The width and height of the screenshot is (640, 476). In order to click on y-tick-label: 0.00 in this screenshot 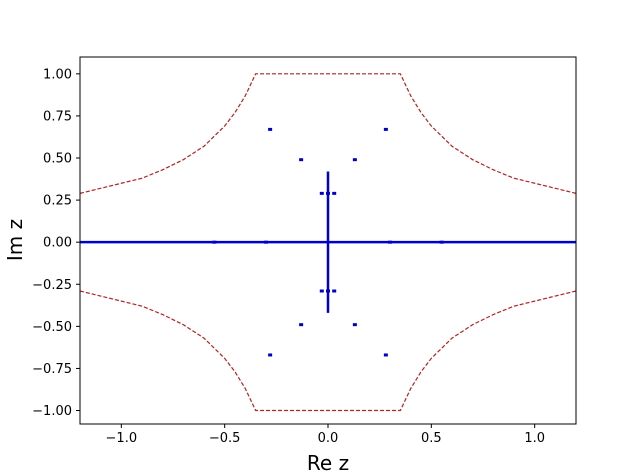, I will do `click(57, 243)`.